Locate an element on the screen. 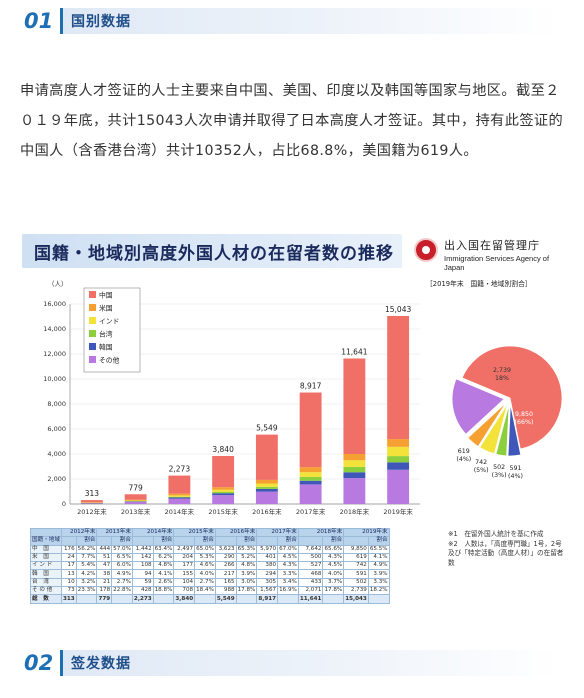 The height and width of the screenshot is (698, 584). table-row-label: そ の 他 is located at coordinates (46, 591).